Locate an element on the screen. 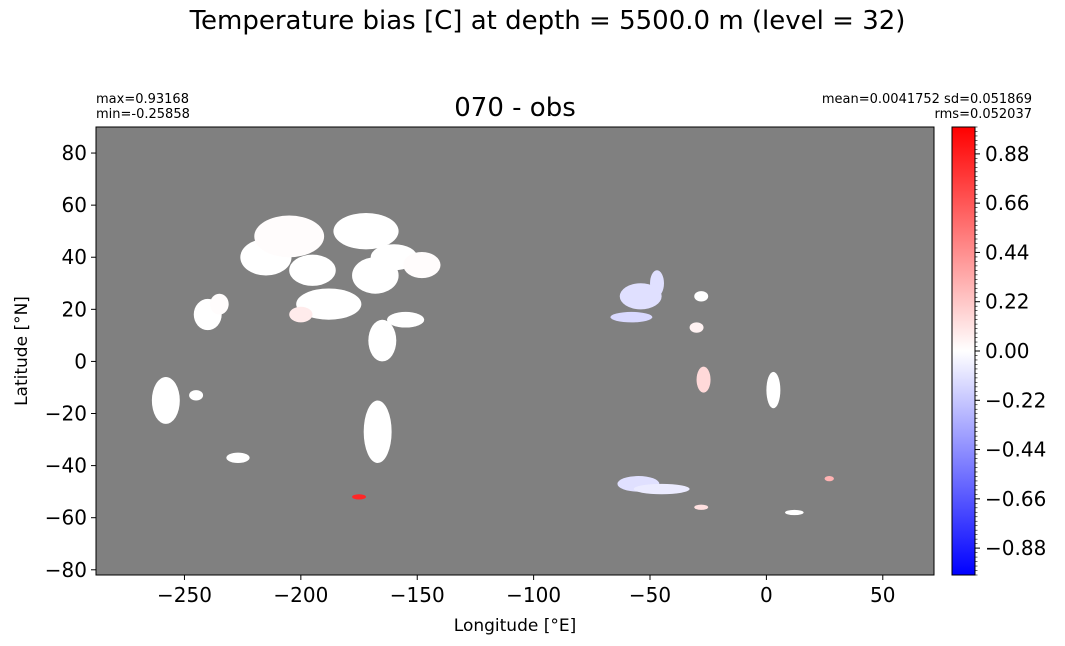  colorbar-tick-label: 0.66 is located at coordinates (1007, 203).